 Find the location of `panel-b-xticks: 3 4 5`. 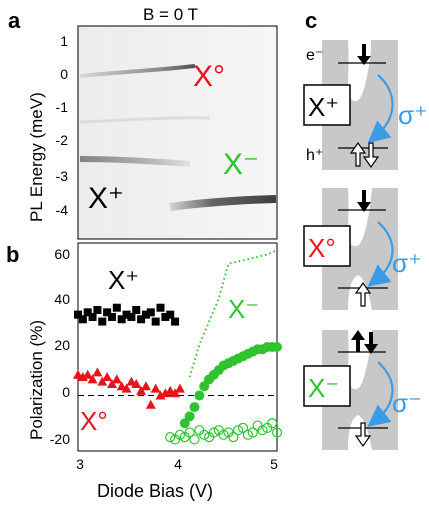

panel-b-xticks: 3 4 5 is located at coordinates (177, 464).